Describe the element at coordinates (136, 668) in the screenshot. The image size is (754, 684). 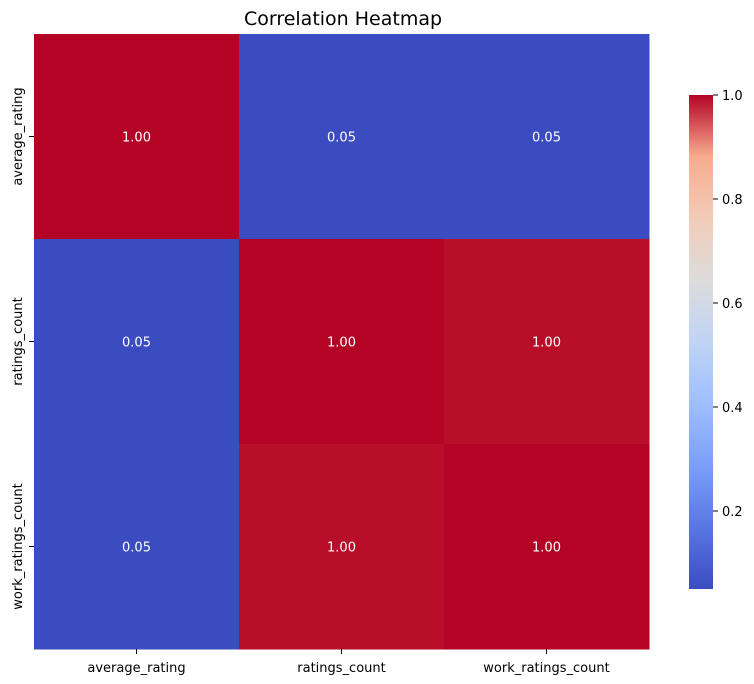
I see `x-tick-label: average_rating` at that location.